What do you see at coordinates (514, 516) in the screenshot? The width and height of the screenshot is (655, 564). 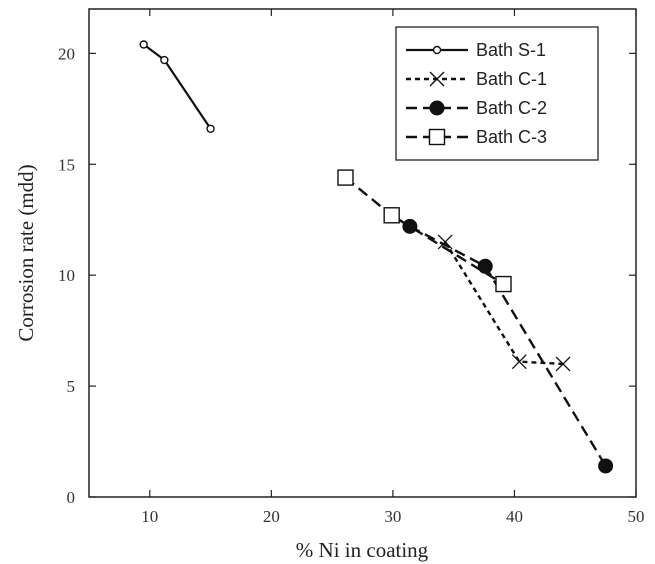 I see `x-tick-label: 40` at bounding box center [514, 516].